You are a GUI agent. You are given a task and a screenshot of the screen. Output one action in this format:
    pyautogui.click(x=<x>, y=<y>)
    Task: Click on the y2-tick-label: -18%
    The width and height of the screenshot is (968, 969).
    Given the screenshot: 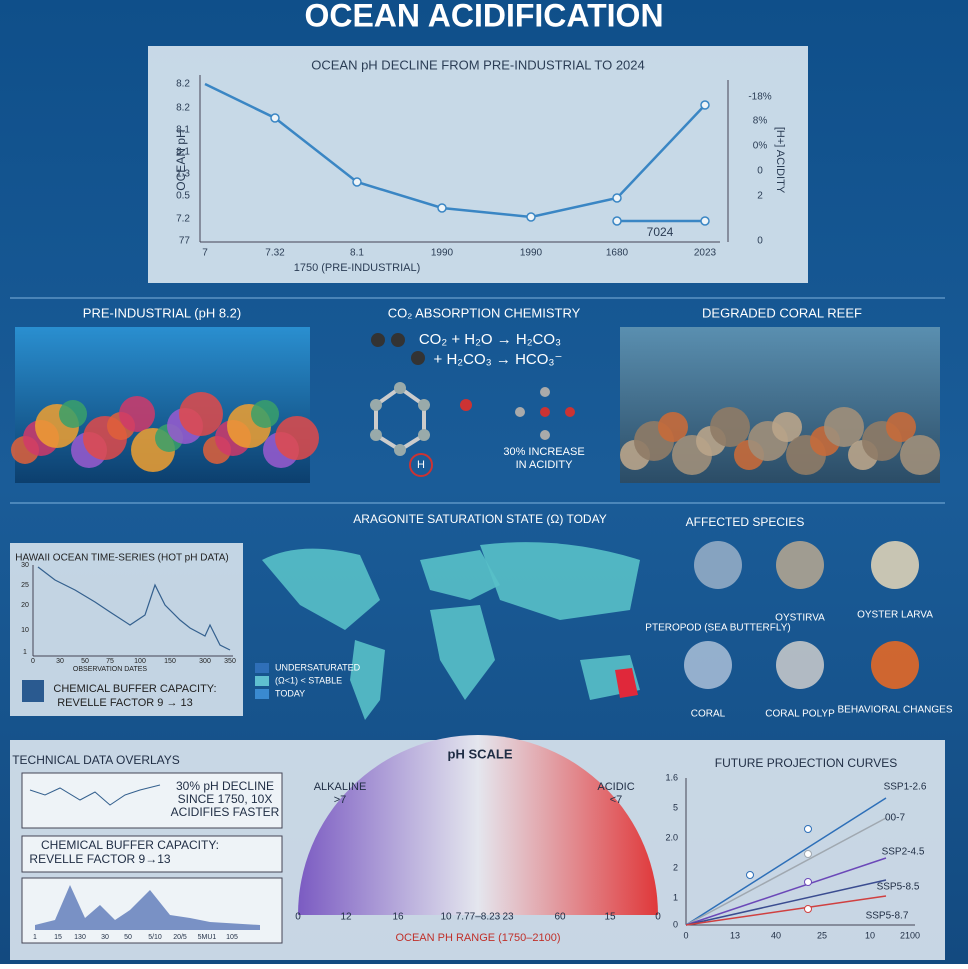 What is the action you would take?
    pyautogui.click(x=759, y=97)
    